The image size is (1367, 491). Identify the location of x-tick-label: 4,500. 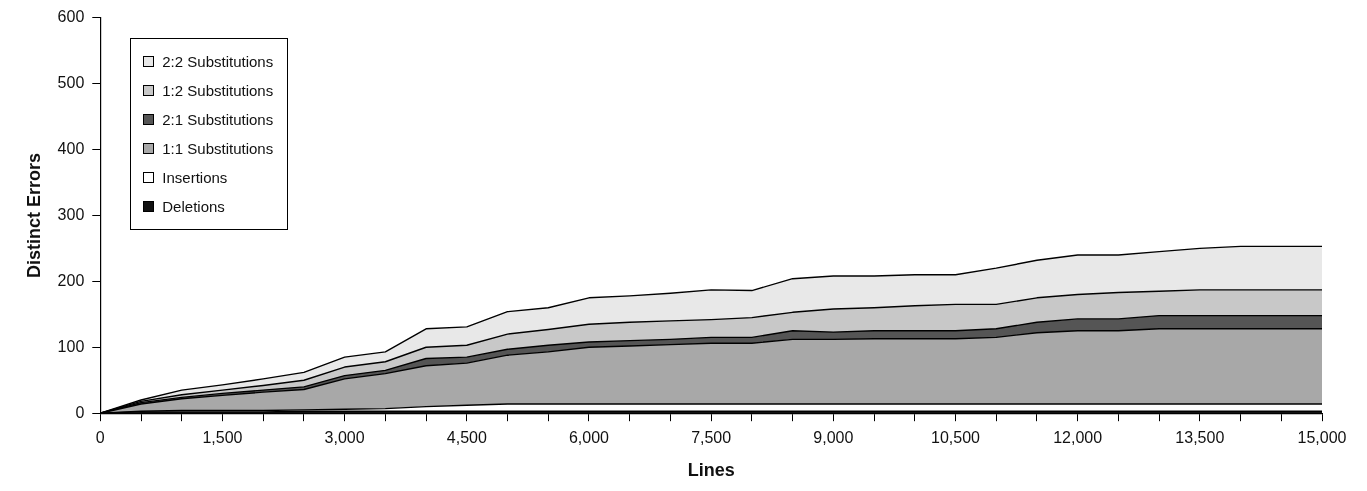
(466, 438).